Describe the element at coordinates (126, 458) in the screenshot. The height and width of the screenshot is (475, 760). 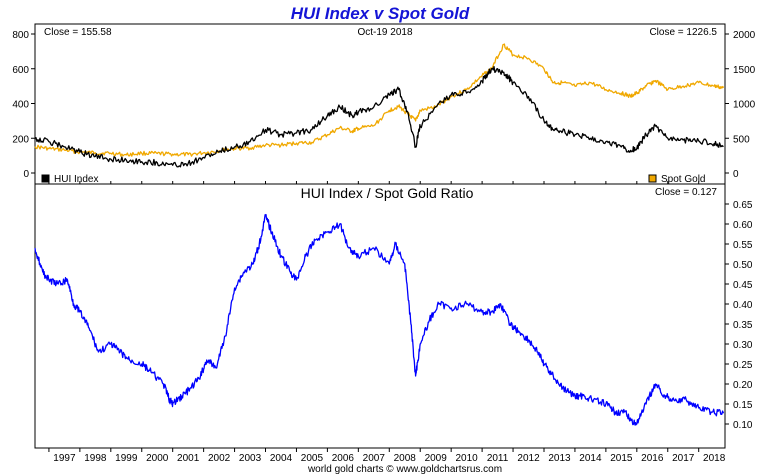
I see `x-tick-label: 1999` at that location.